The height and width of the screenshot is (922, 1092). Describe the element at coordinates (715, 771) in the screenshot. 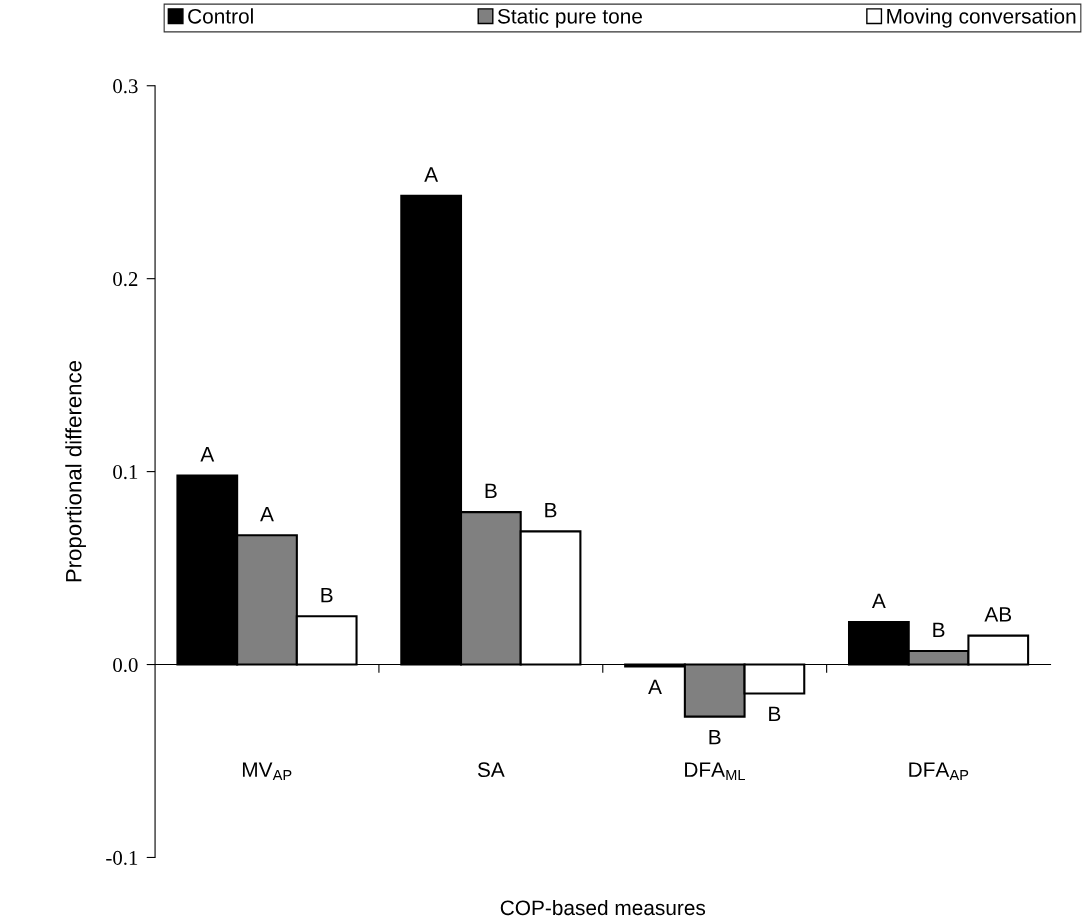

I see `x-tick-label: DFA$_{ML}$` at that location.